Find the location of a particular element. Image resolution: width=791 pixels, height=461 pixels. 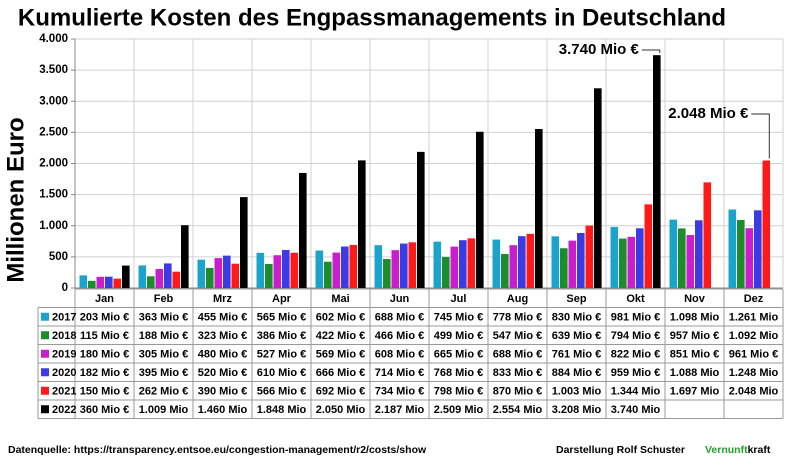

table-cell: 499 Mio € is located at coordinates (459, 336).